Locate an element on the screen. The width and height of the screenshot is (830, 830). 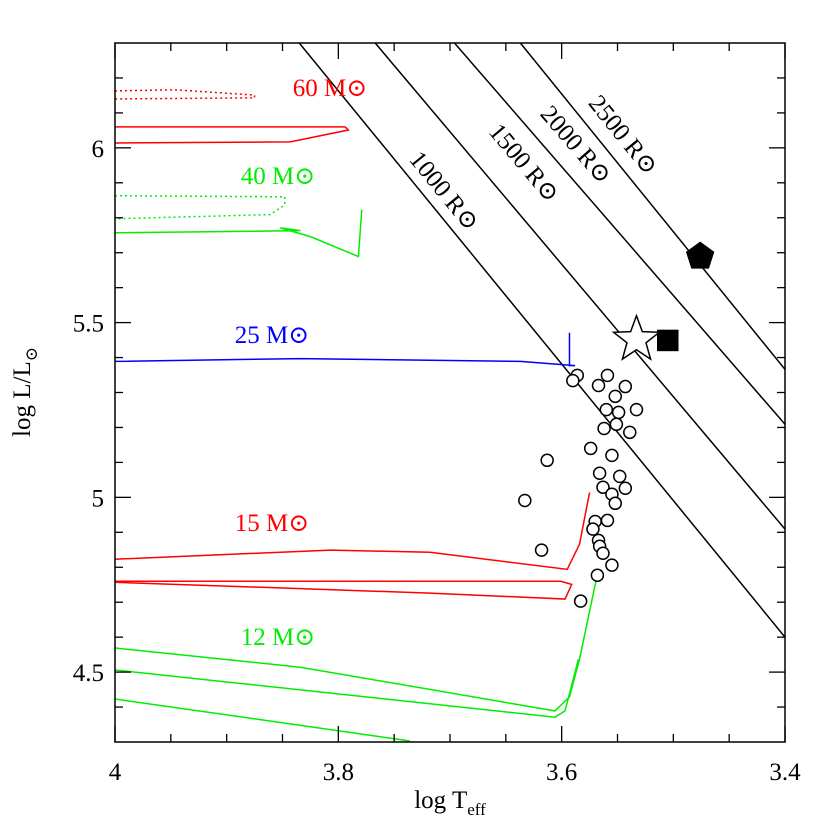
x-axis-label: log Teff is located at coordinates (450, 803).